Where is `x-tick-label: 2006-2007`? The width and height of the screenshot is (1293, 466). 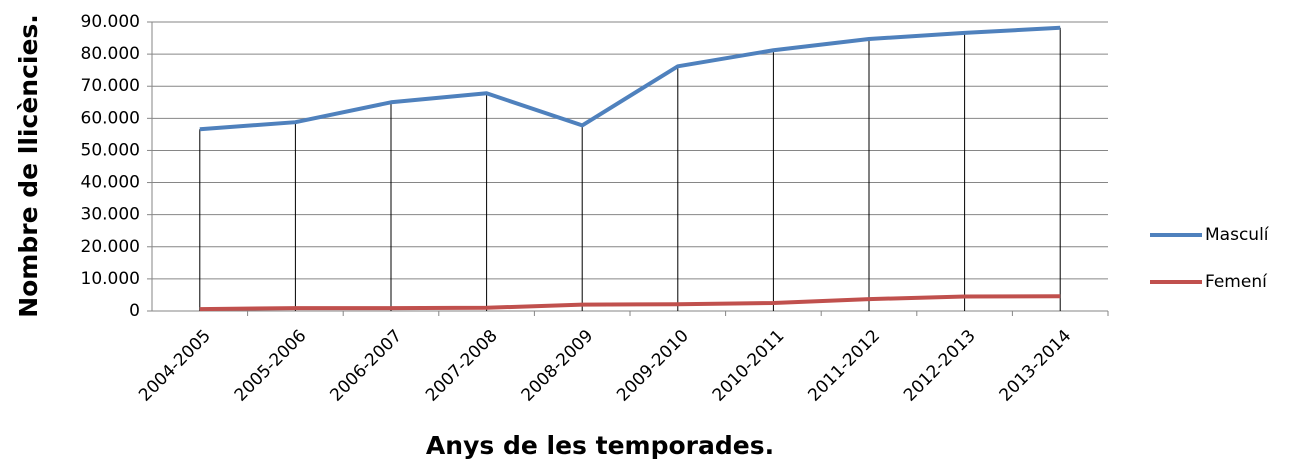 x-tick-label: 2006-2007 is located at coordinates (366, 366).